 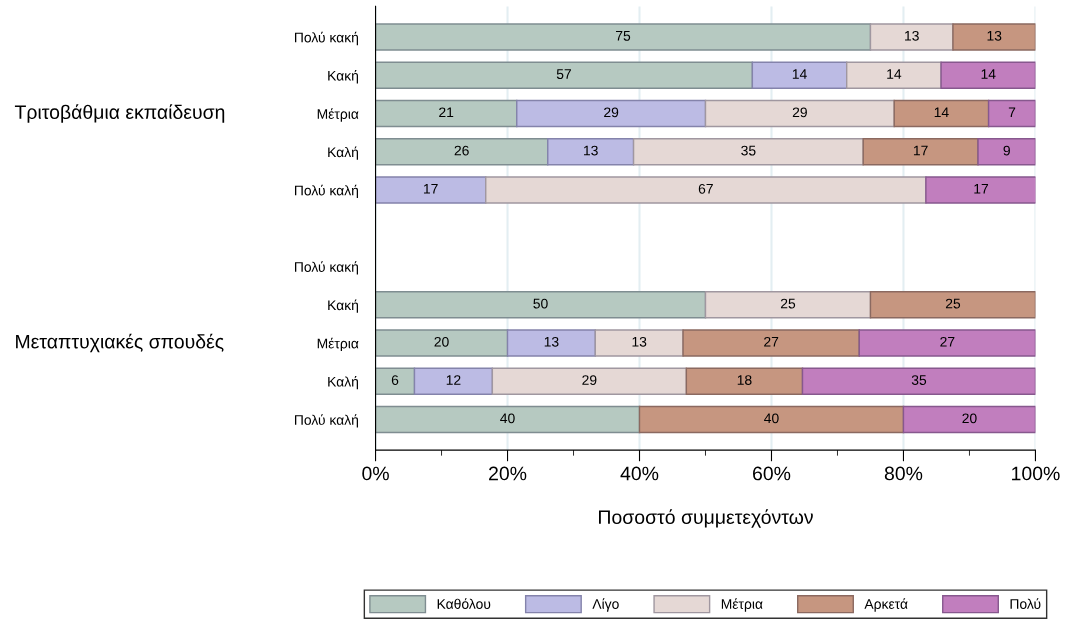 What do you see at coordinates (1025, 603) in the screenshot?
I see `legend-label: Πολύ` at bounding box center [1025, 603].